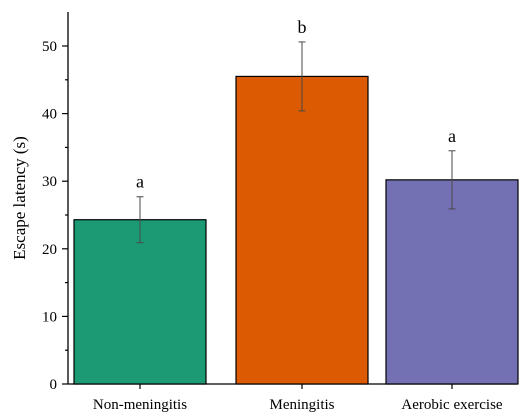 The width and height of the screenshot is (519, 414). What do you see at coordinates (49, 317) in the screenshot?
I see `y-tick-label-10: 10` at bounding box center [49, 317].